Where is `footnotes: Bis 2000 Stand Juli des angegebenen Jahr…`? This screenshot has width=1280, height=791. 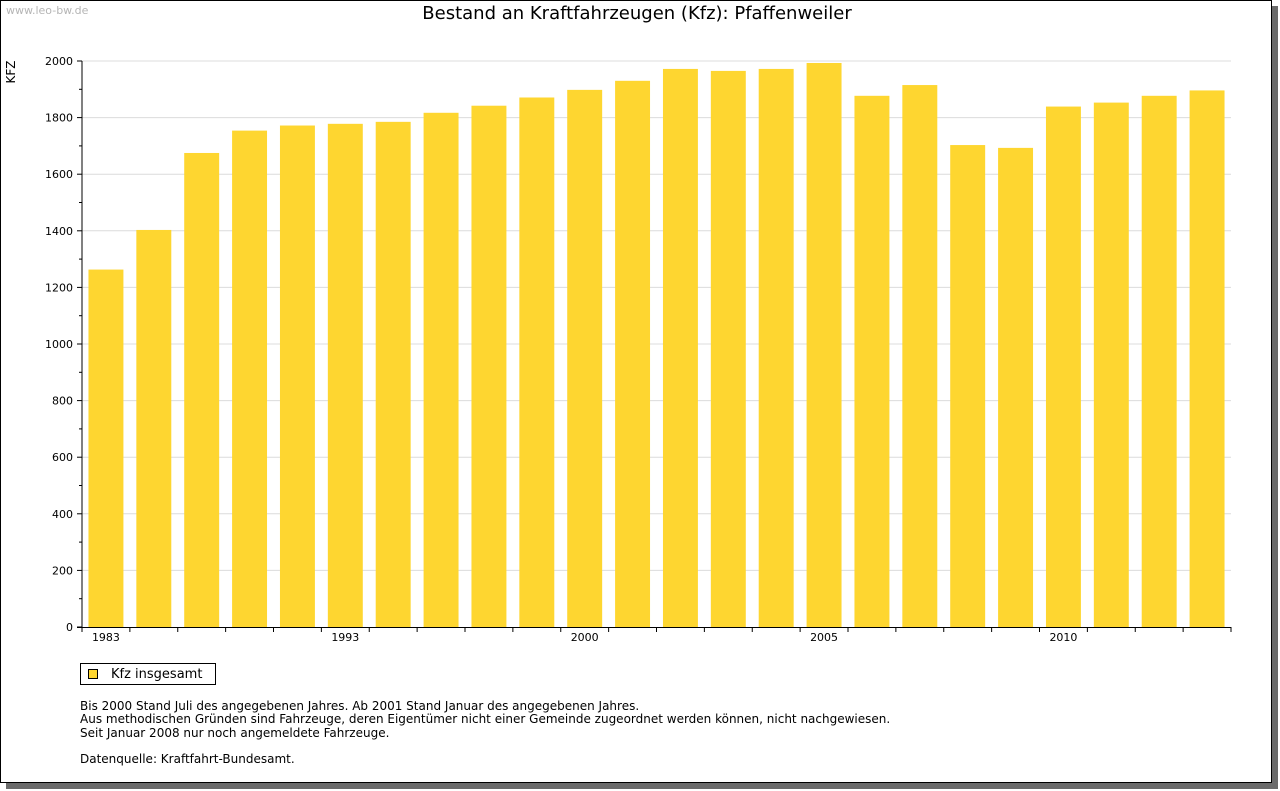 footnotes: Bis 2000 Stand Juli des angegebenen Jahr… is located at coordinates (485, 719).